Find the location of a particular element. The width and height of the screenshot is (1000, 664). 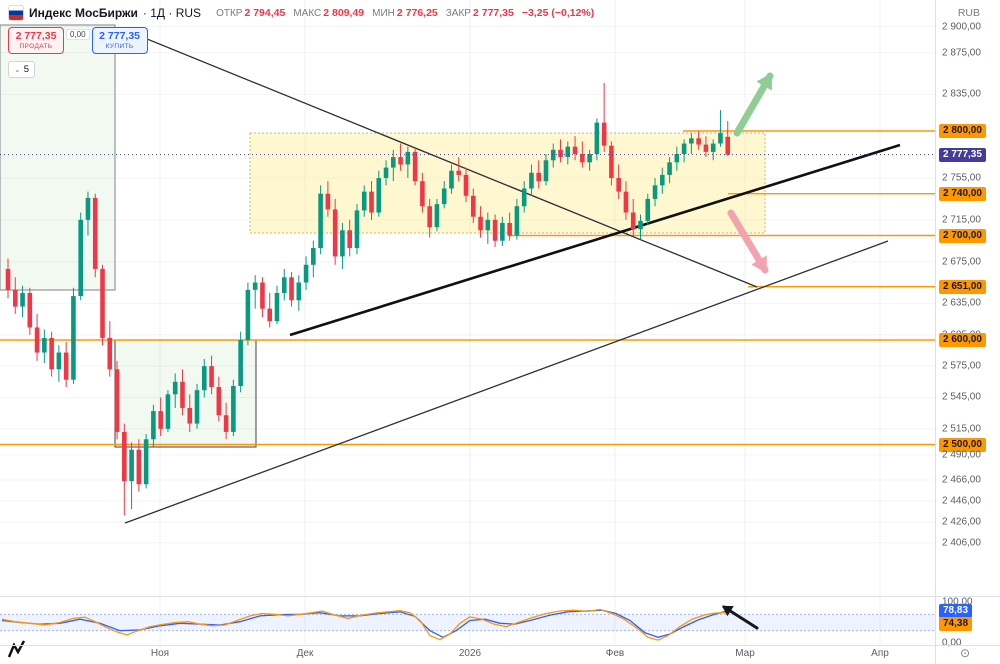

sell-label: ПРОДАТЬ is located at coordinates (36, 46).